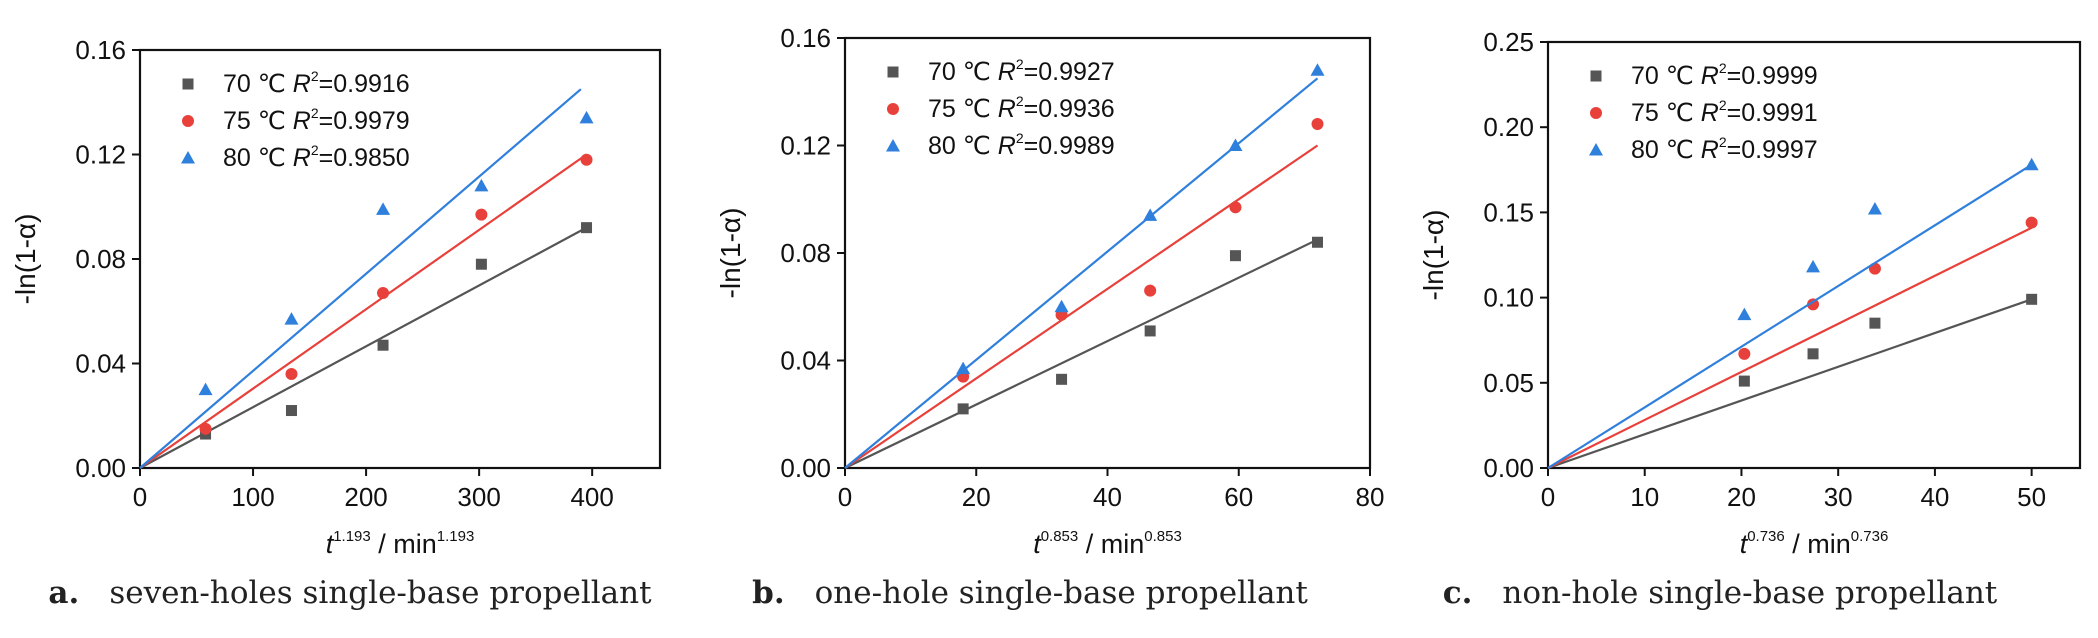 This screenshot has height=638, width=2098. I want to click on legend-label: 80 ℃ R2=0.9997, so click(1724, 149).